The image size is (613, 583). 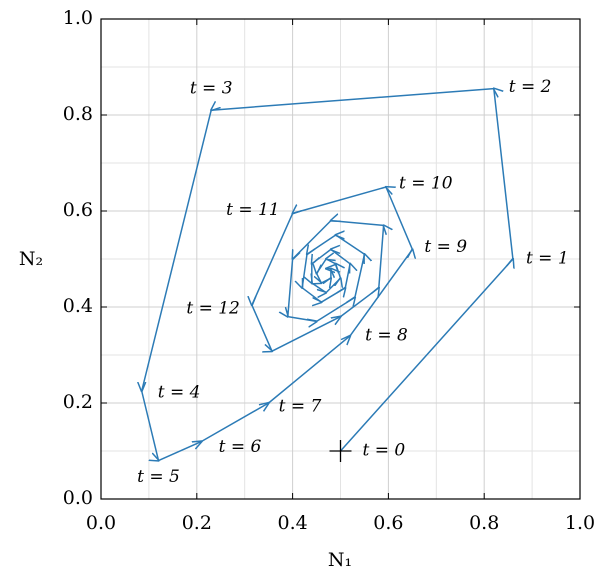 I want to click on y-tick-label: 0.8, so click(x=78, y=114).